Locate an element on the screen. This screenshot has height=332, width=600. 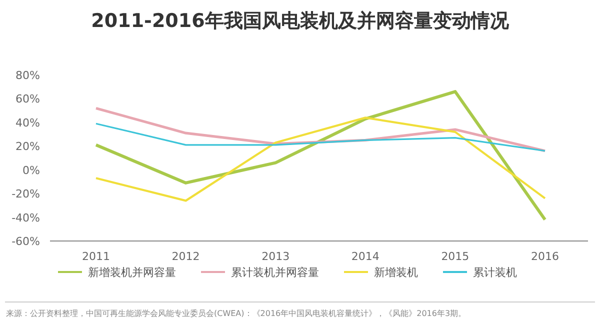
y-tick-label: -60% is located at coordinates (26, 241).